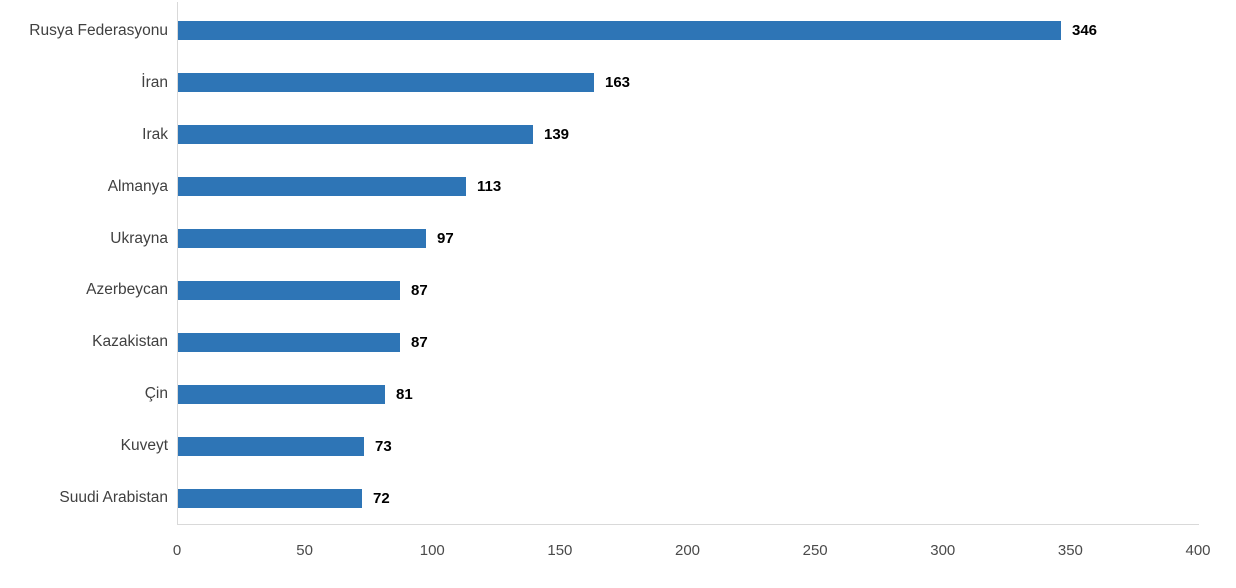  What do you see at coordinates (98, 30) in the screenshot?
I see `category-label: Rusya Federasyonu` at bounding box center [98, 30].